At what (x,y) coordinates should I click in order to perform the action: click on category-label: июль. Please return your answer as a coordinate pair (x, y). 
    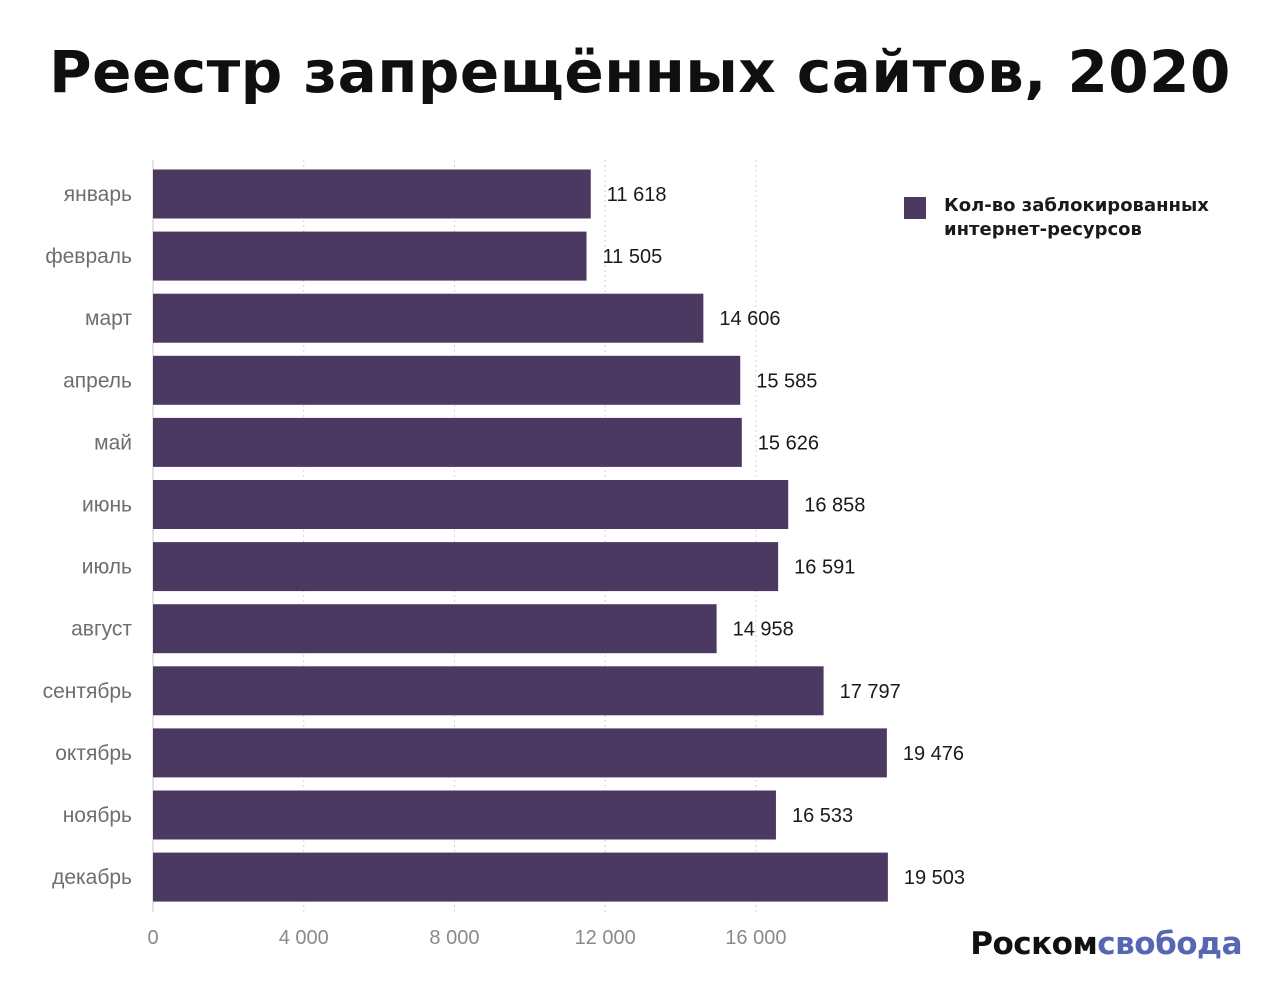
    Looking at the image, I should click on (107, 567).